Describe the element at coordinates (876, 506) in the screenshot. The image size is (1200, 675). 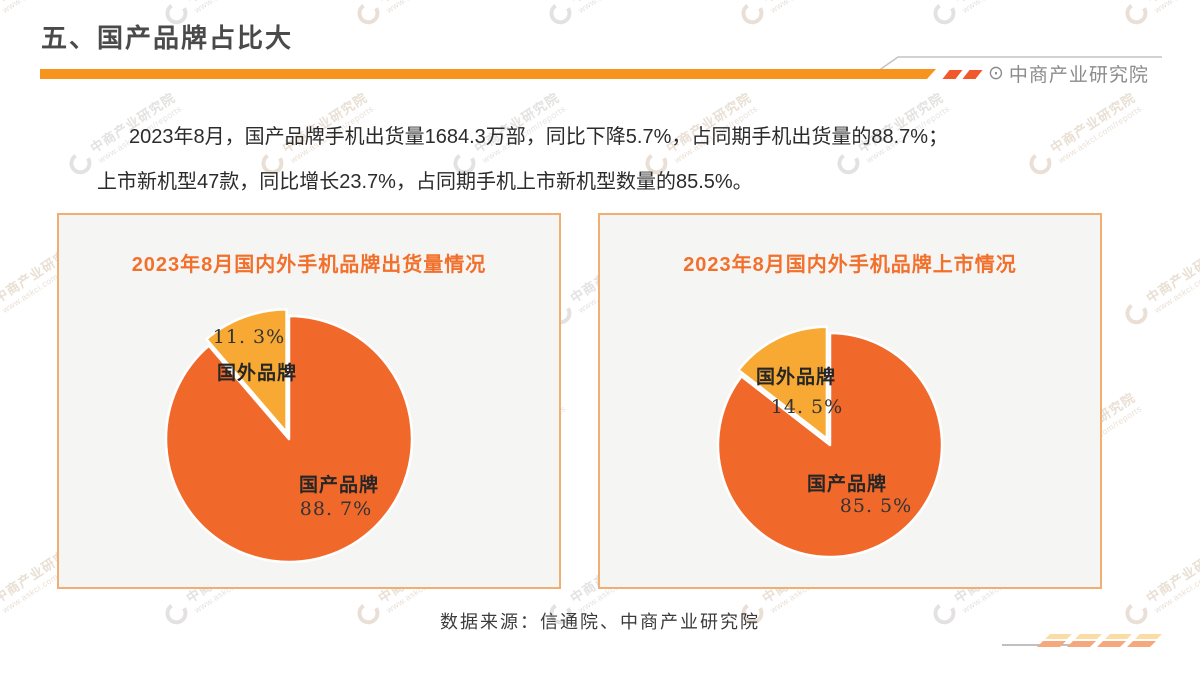
I see `slice-value-domestic: 85. 5%` at that location.